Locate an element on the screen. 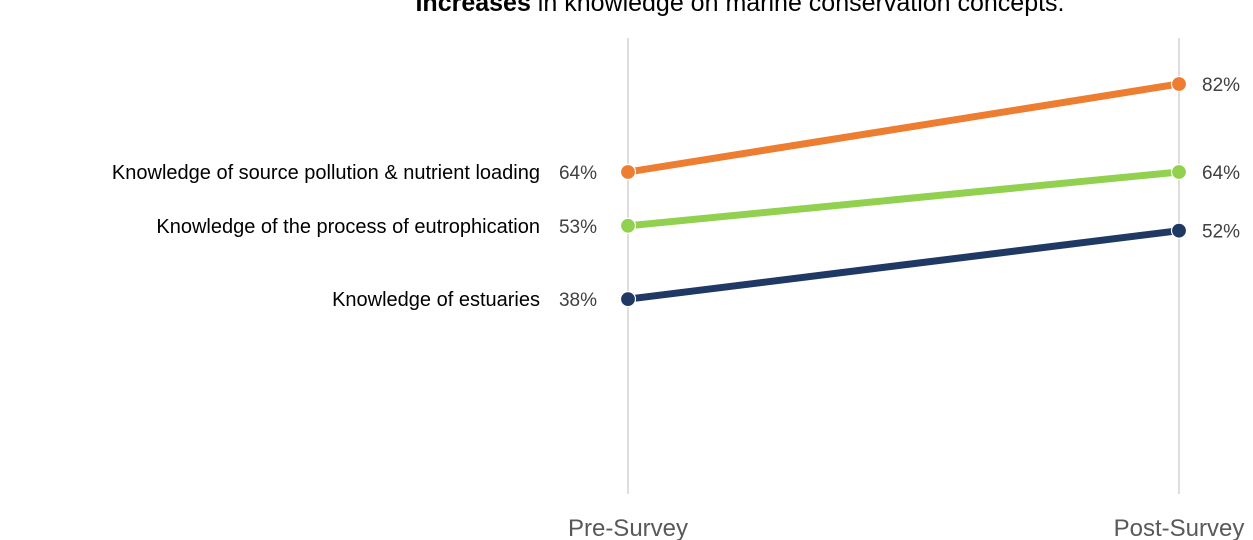  data-point-knowledge-of-estuaries-post is located at coordinates (1179, 230).